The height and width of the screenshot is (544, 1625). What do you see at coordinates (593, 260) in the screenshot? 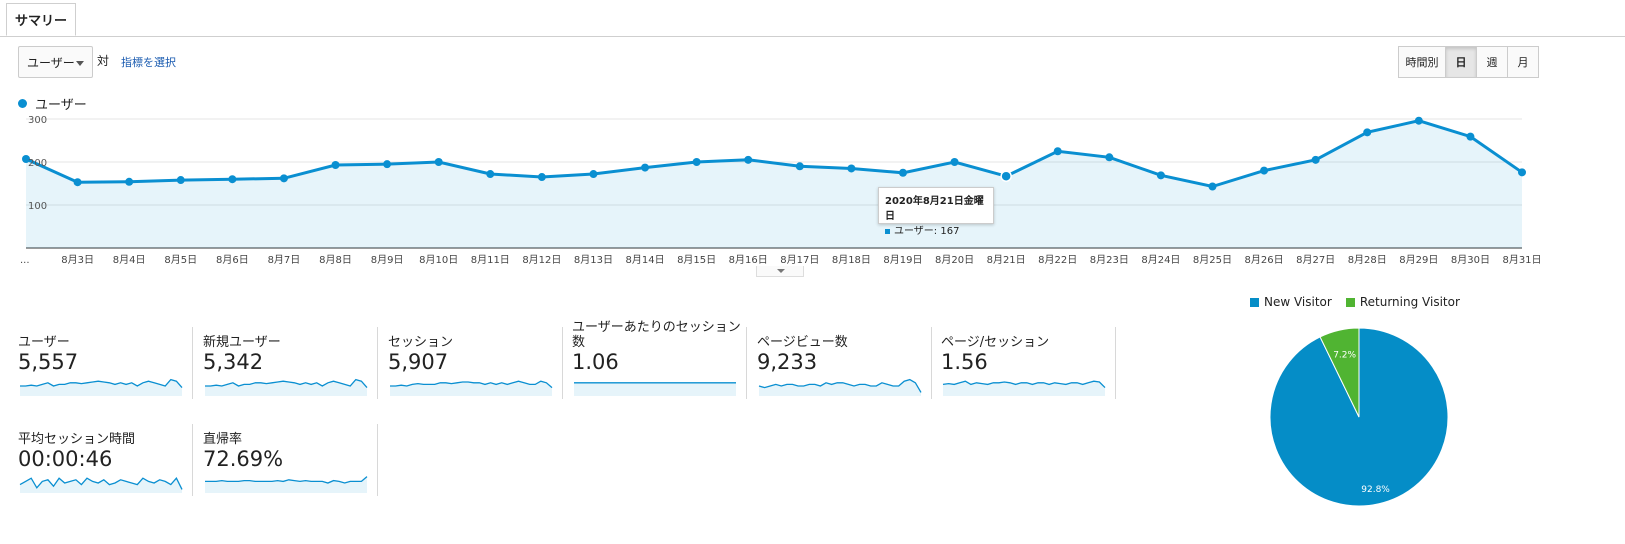
I see `x-tick-label: 8月13日` at bounding box center [593, 260].